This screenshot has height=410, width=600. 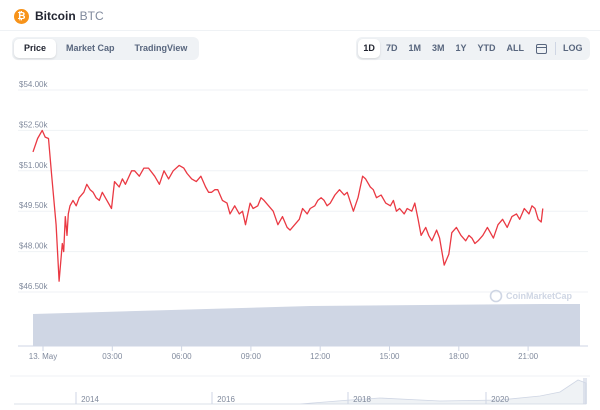 I want to click on volume-series, so click(x=306, y=325).